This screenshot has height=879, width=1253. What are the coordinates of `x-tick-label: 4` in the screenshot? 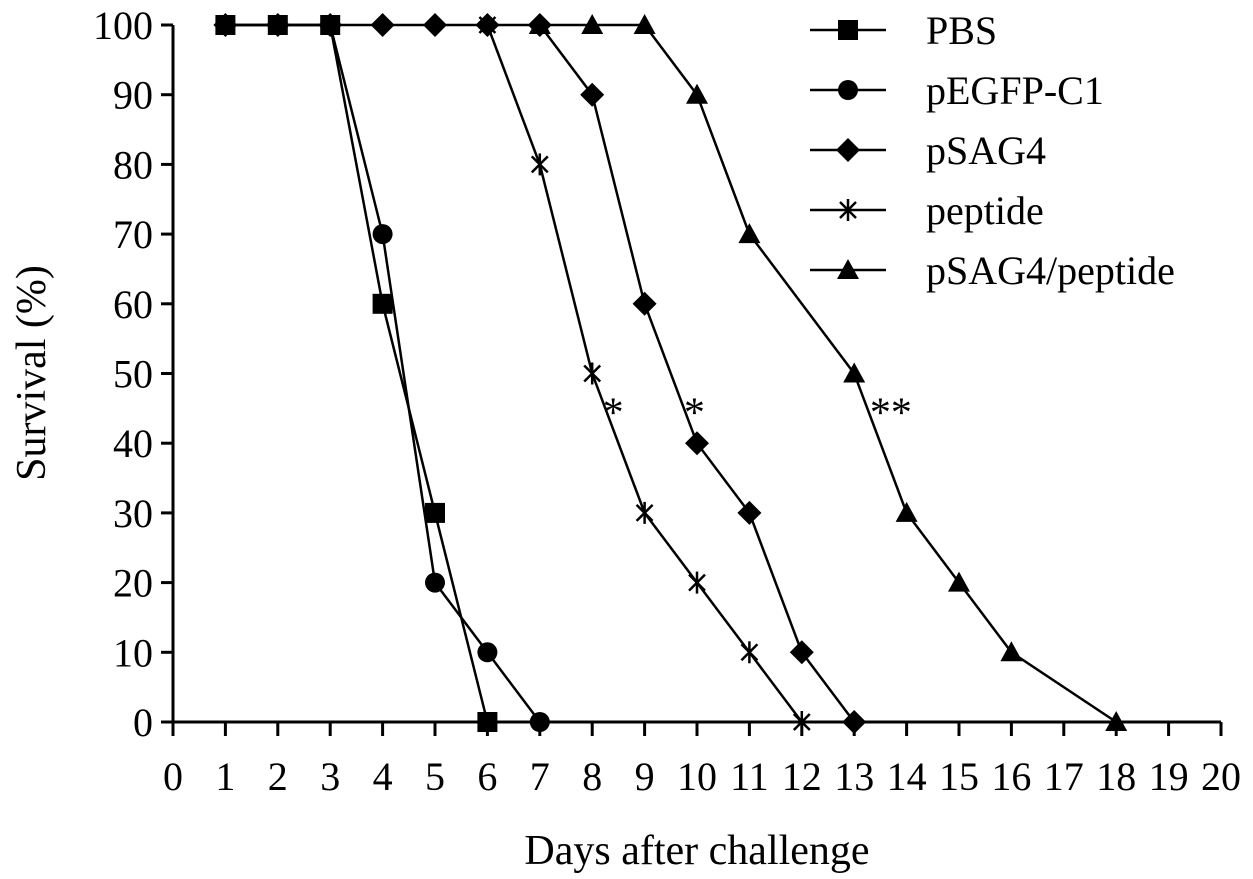 It's located at (383, 776).